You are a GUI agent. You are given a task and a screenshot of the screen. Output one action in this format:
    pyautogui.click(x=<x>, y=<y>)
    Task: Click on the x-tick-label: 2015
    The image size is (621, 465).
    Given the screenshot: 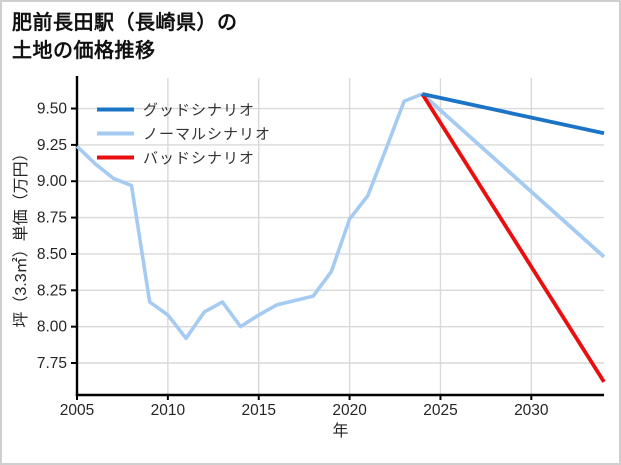 What is the action you would take?
    pyautogui.click(x=258, y=410)
    